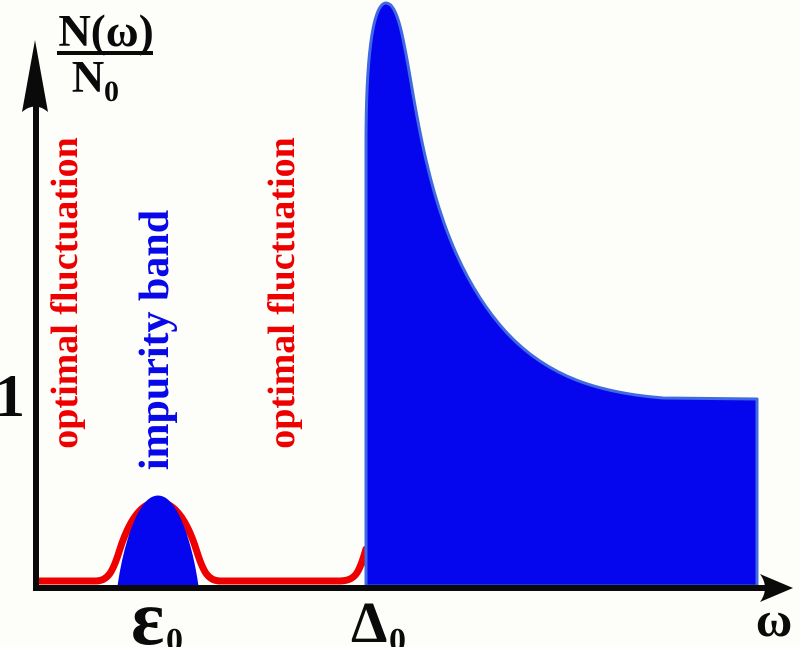  I want to click on y-axis-label-denominator: N, so click(88, 77).